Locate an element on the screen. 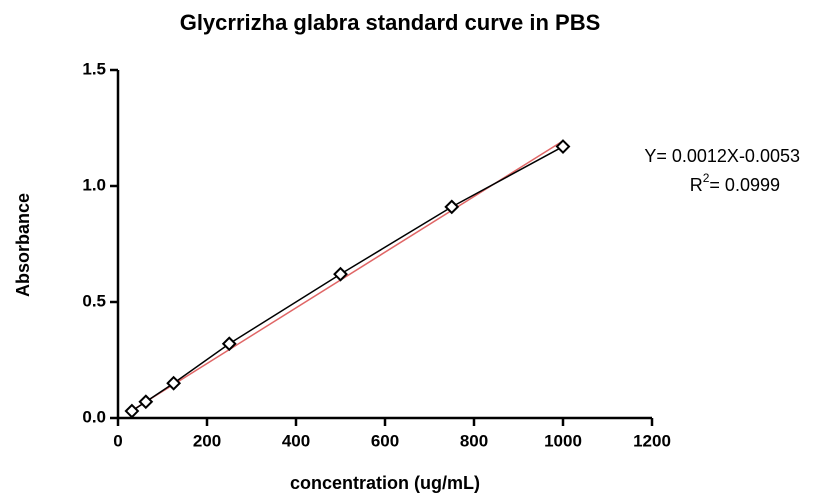 This screenshot has height=497, width=831. chart-title: Glycrrizha glabra standard curve in PBS is located at coordinates (390, 22).